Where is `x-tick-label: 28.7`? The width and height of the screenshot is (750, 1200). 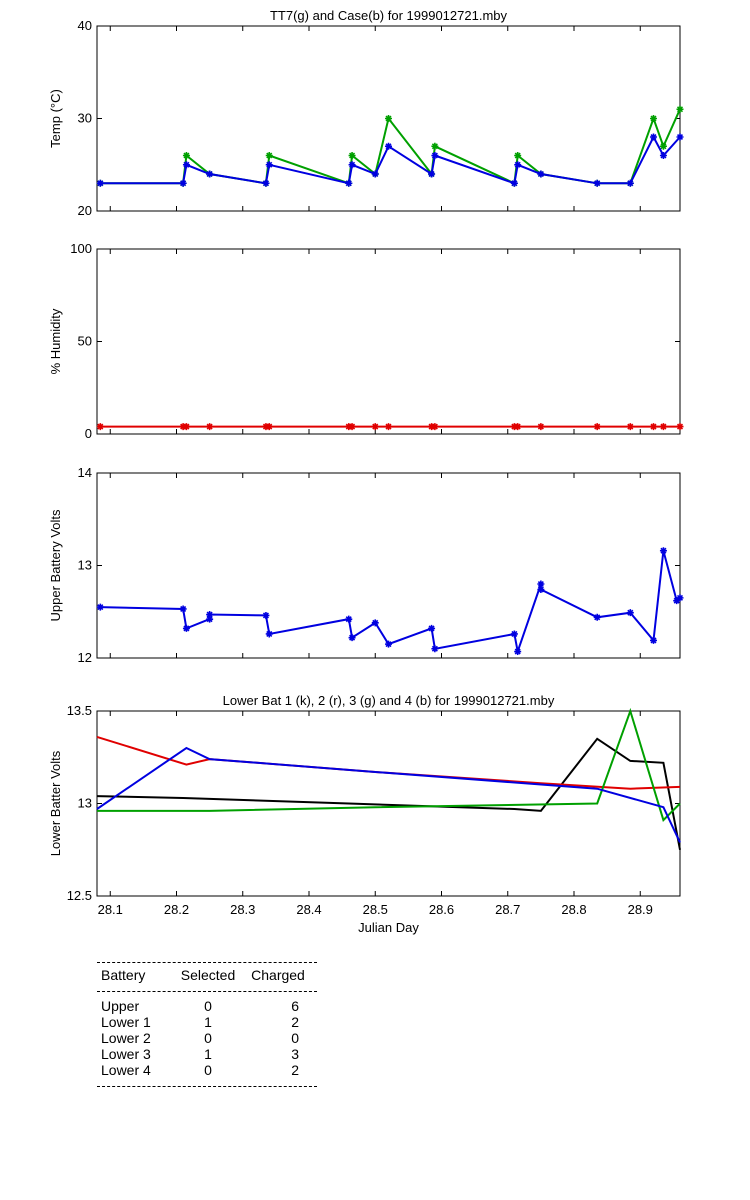
x-tick-label: 28.7 is located at coordinates (507, 909).